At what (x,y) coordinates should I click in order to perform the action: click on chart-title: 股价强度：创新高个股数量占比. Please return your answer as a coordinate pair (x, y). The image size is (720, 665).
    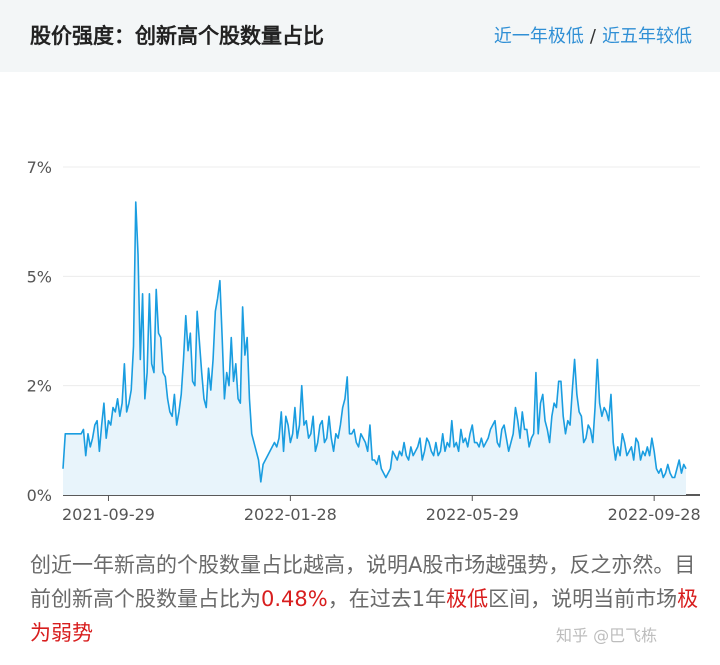
    Looking at the image, I should click on (177, 36).